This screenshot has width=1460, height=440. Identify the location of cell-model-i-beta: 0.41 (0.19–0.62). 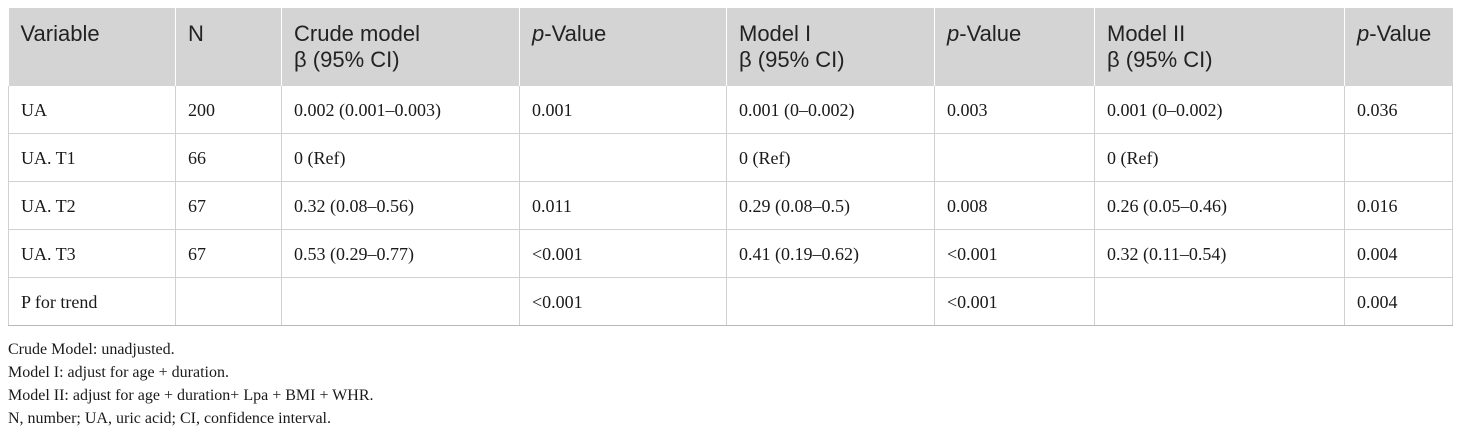
(830, 253).